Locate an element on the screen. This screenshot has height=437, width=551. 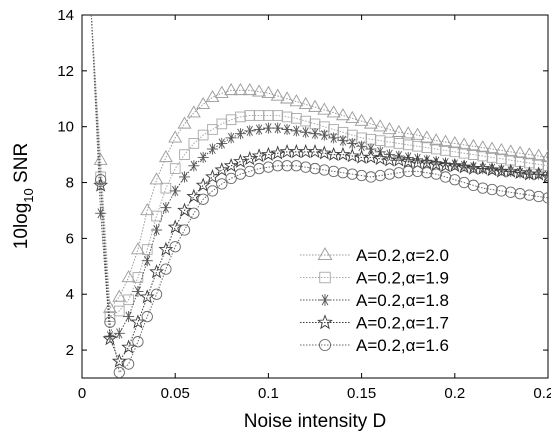
y-tick-label: 10 is located at coordinates (65, 127).